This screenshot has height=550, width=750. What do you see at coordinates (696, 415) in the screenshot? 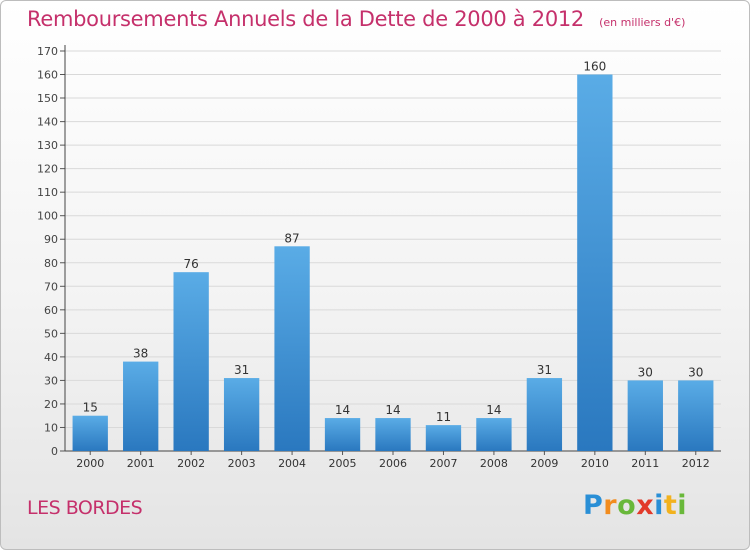
I see `bar-2012` at bounding box center [696, 415].